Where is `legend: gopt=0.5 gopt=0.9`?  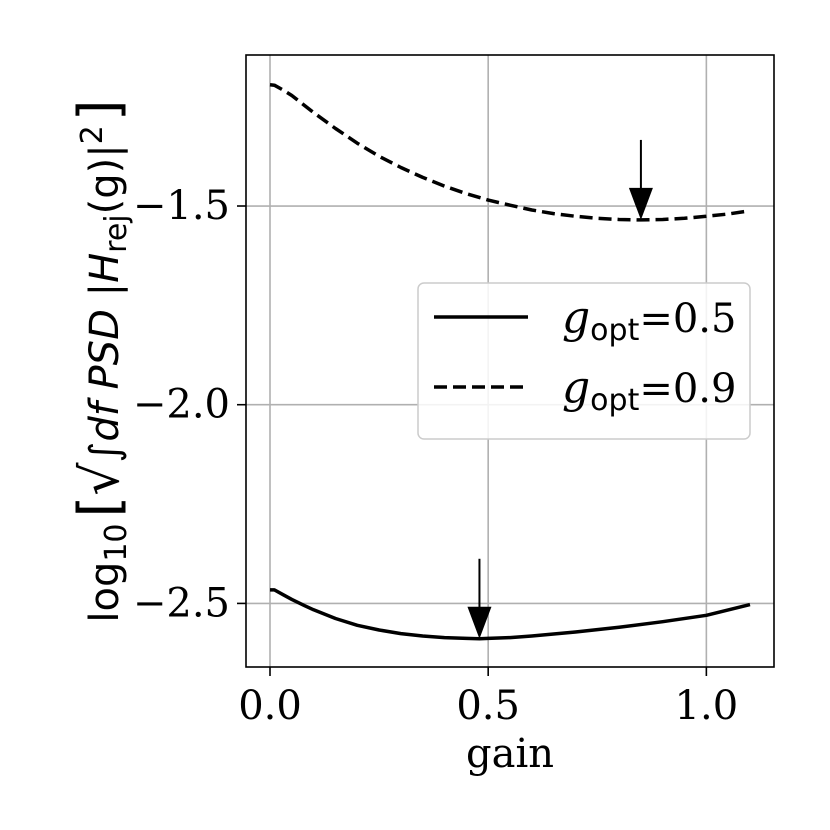 legend: gopt=0.5 gopt=0.9 is located at coordinates (584, 361).